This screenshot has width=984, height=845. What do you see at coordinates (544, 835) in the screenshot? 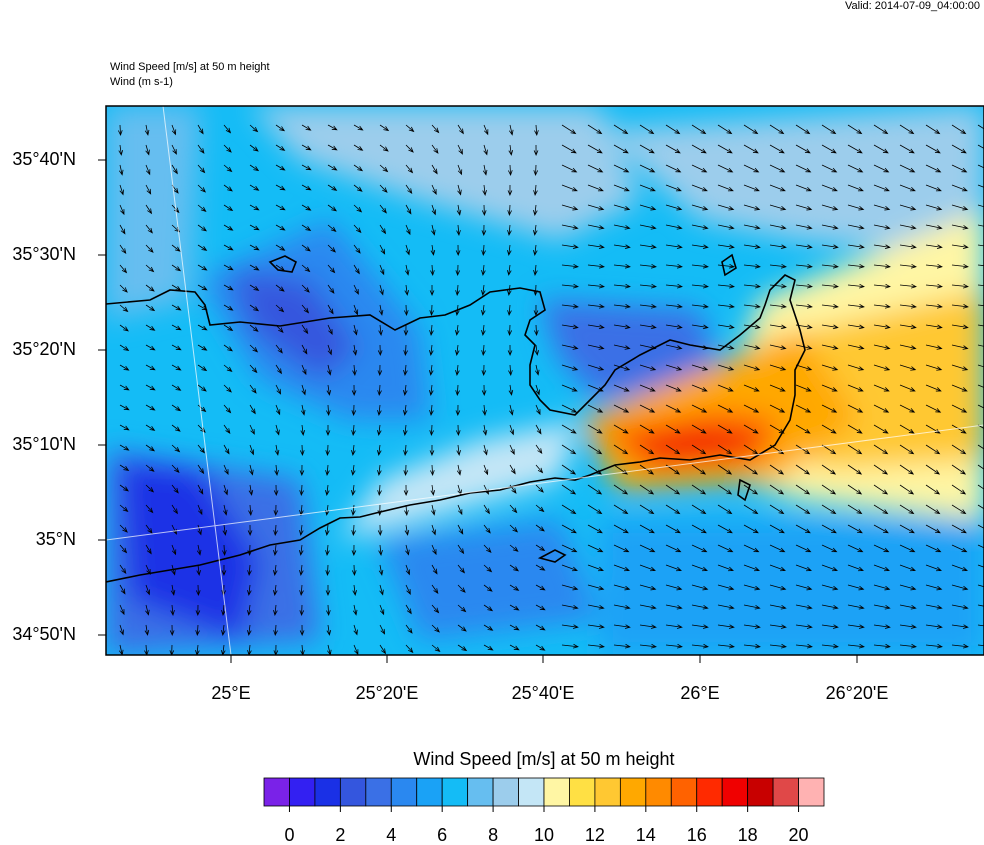
I see `colorbar-tick-label: 10` at bounding box center [544, 835].